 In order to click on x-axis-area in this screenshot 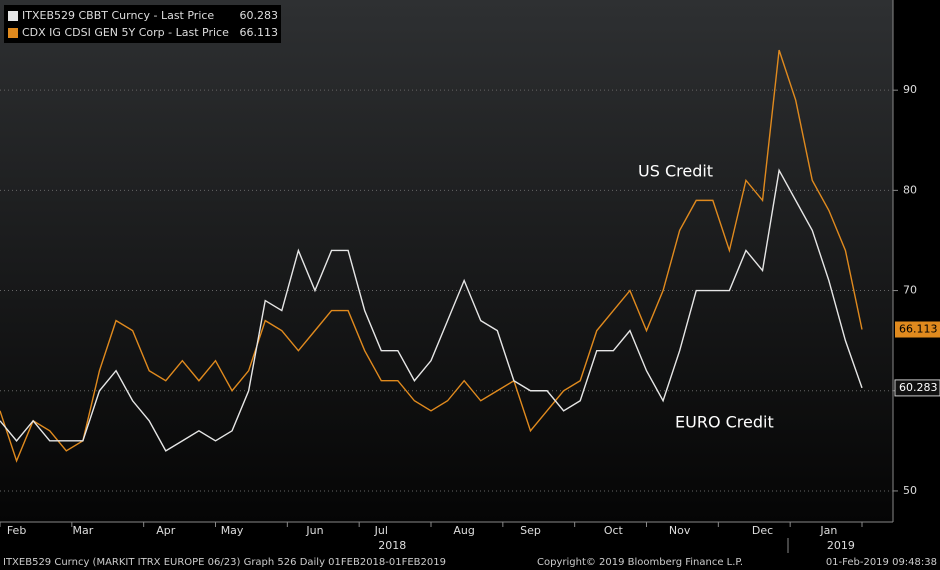, I will do `click(470, 537)`.